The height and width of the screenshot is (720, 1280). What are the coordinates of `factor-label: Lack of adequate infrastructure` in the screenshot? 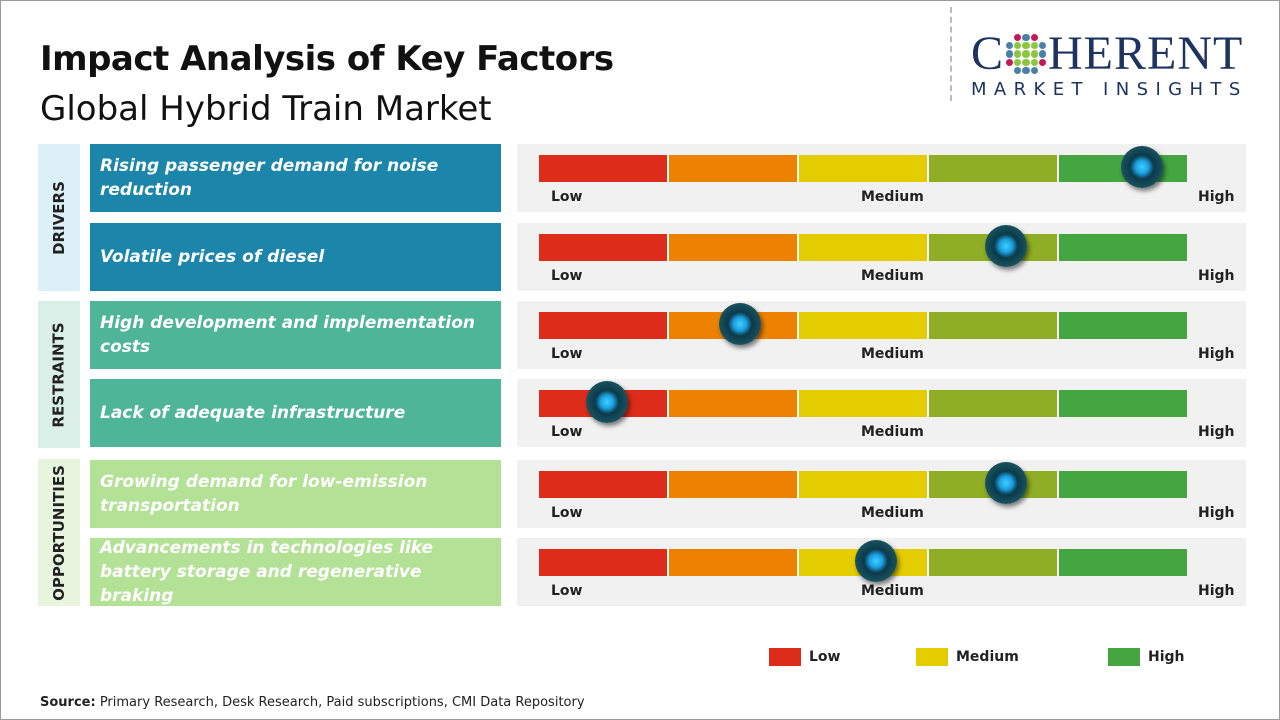 It's located at (295, 413).